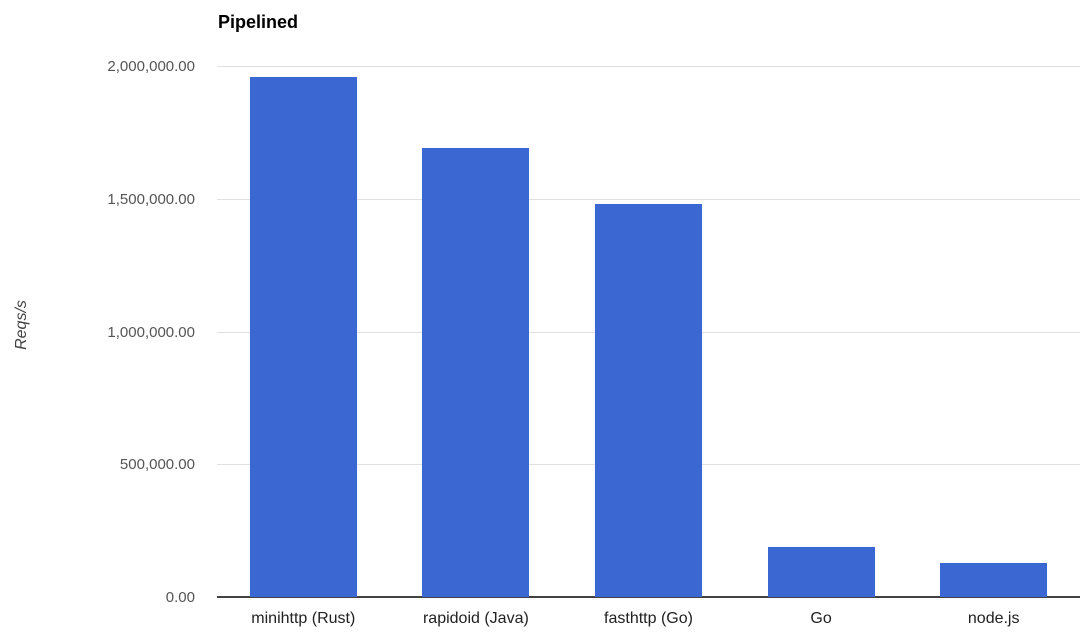 This screenshot has height=641, width=1080. I want to click on x-category-label: rapidoid (Java), so click(475, 618).